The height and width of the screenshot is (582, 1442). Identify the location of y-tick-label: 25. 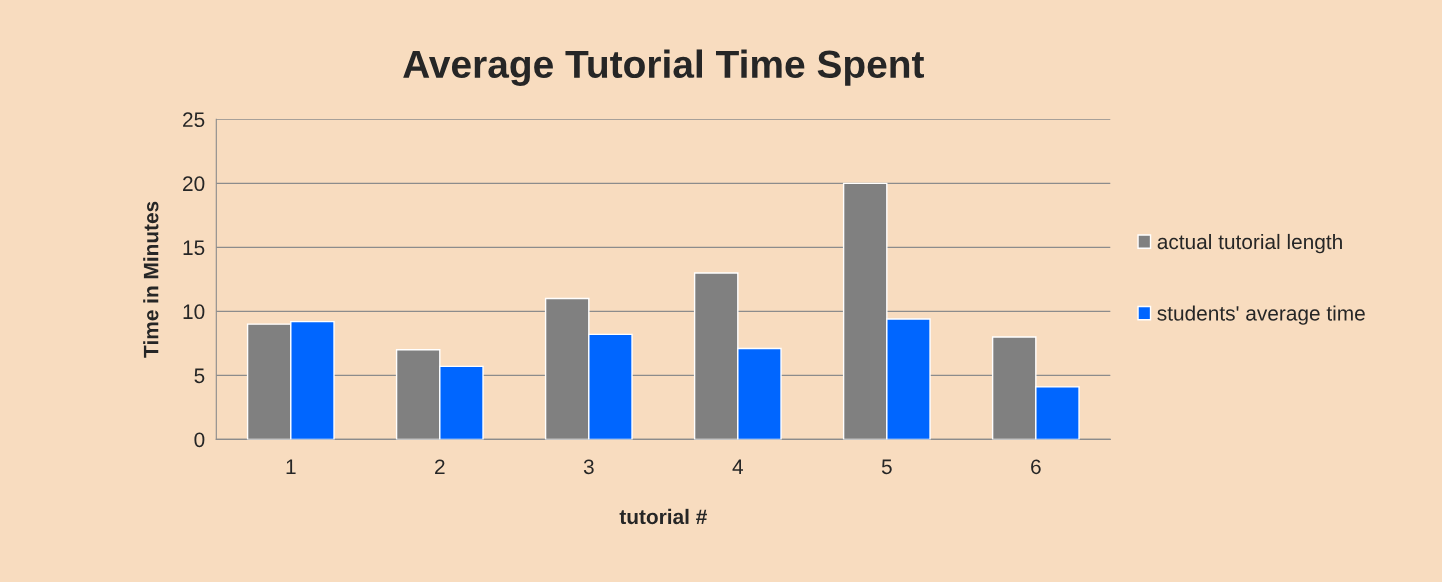
(194, 120).